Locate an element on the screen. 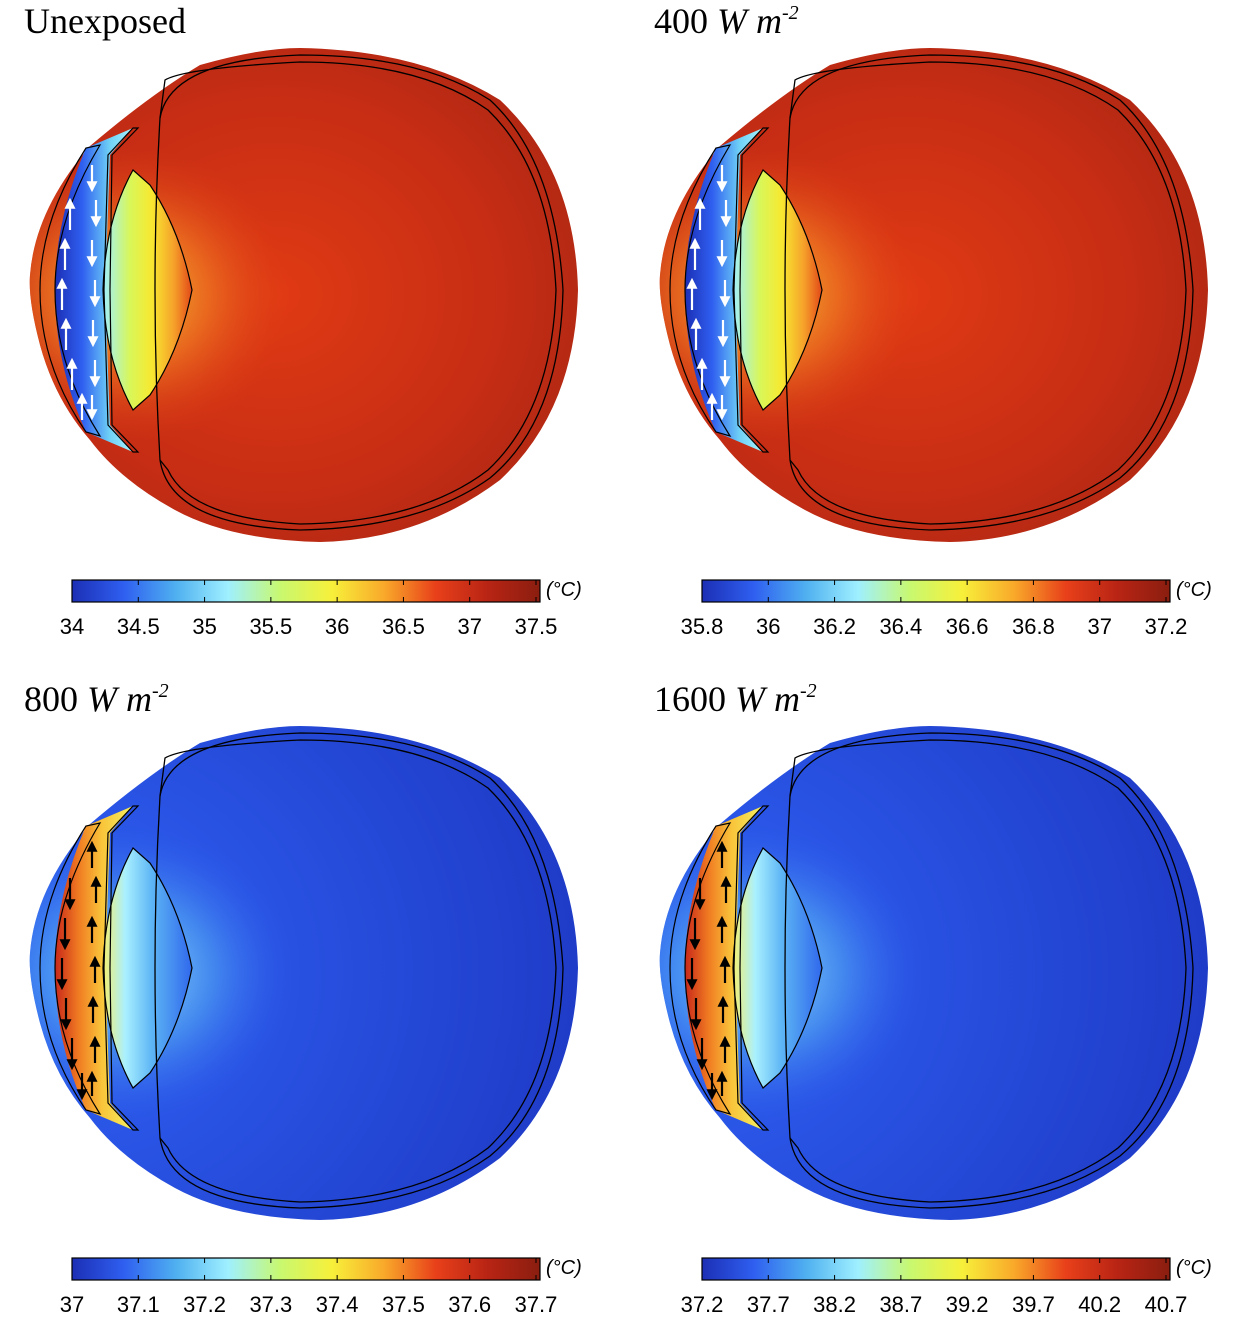 Image resolution: width=1236 pixels, height=1337 pixels. colorbar-tick-label: 35 is located at coordinates (204, 626).